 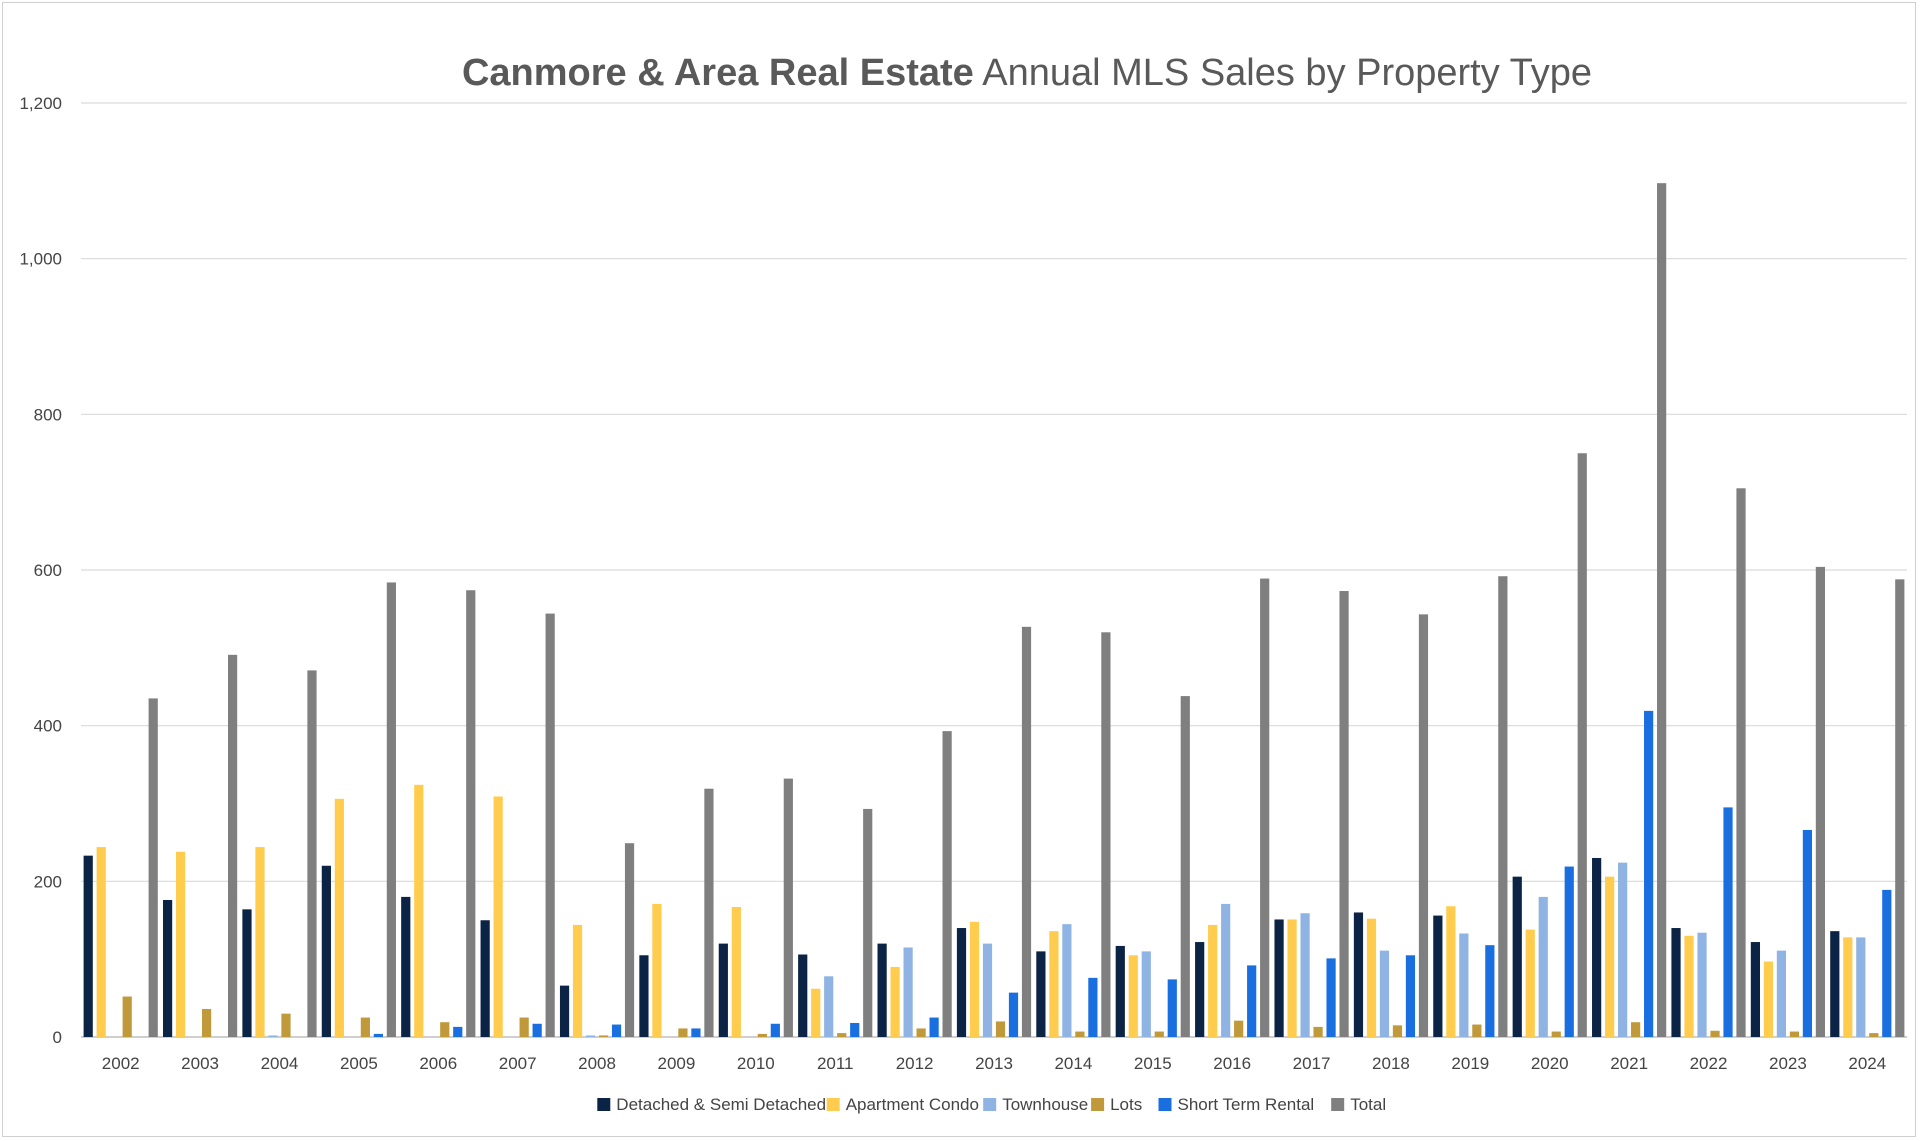 What do you see at coordinates (644, 996) in the screenshot?
I see `bar-detached-semi-detached-2009` at bounding box center [644, 996].